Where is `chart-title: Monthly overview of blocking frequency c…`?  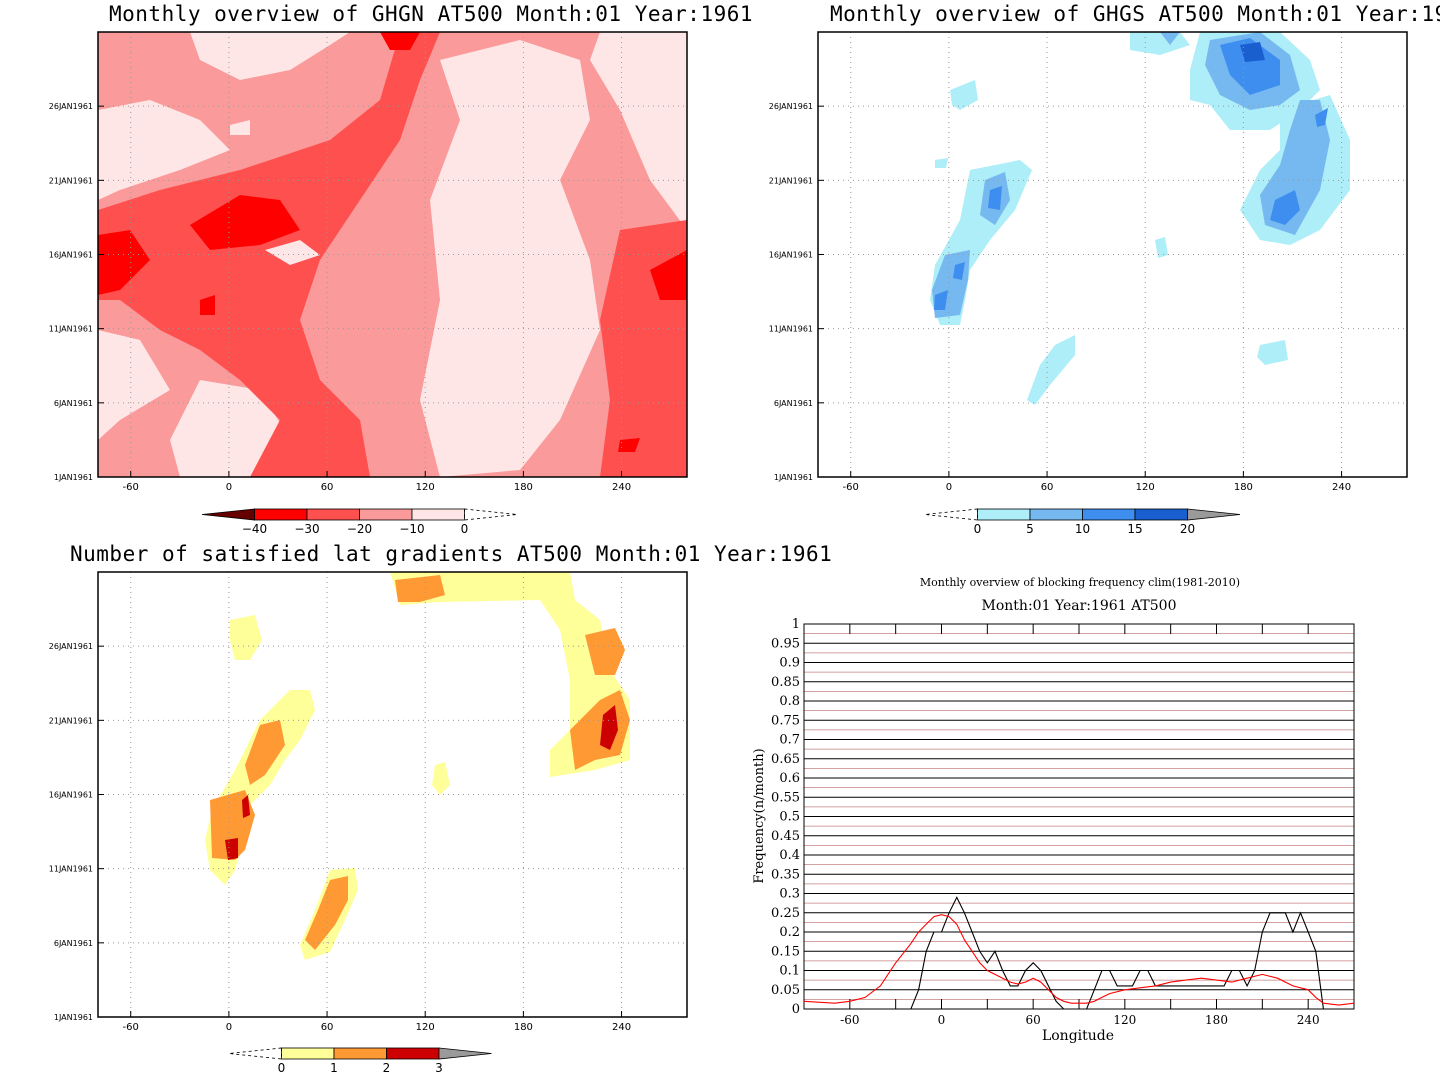 chart-title: Monthly overview of blocking frequency c… is located at coordinates (1080, 582).